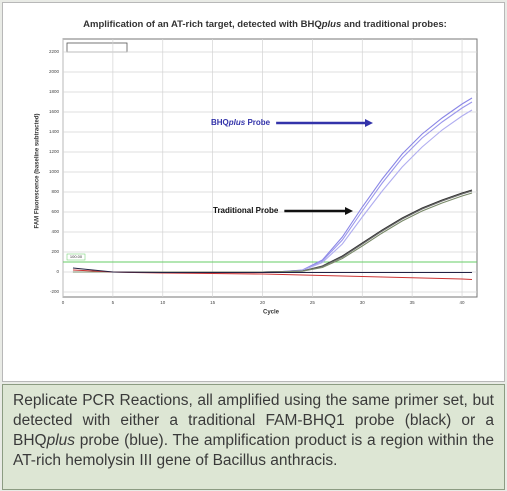 The image size is (507, 491). Describe the element at coordinates (271, 313) in the screenshot. I see `x-axis-label: Cycle` at that location.